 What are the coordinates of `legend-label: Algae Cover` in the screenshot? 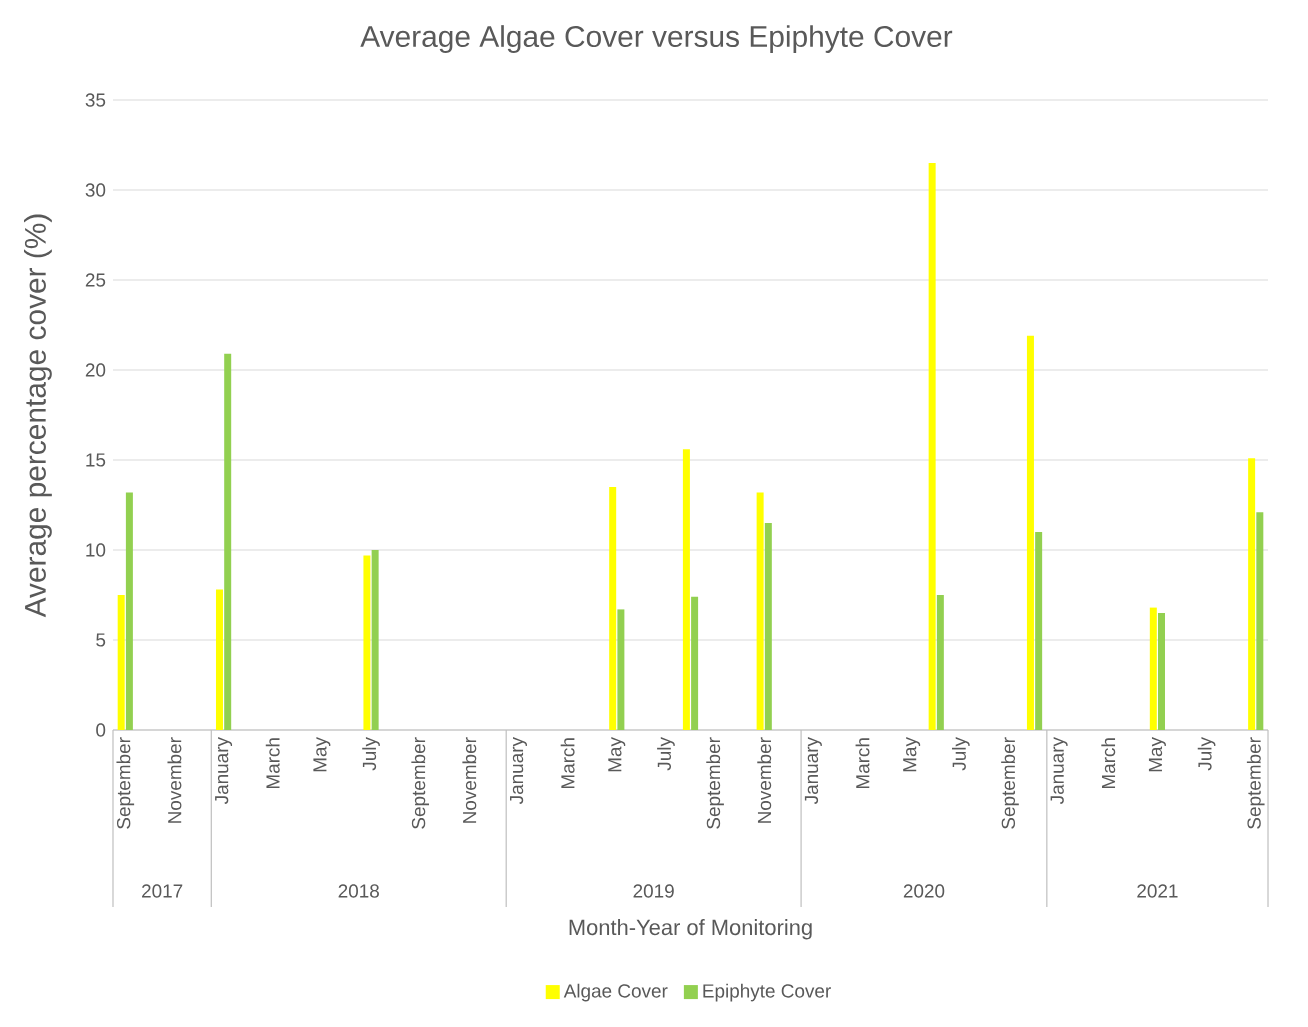 It's located at (615, 992).